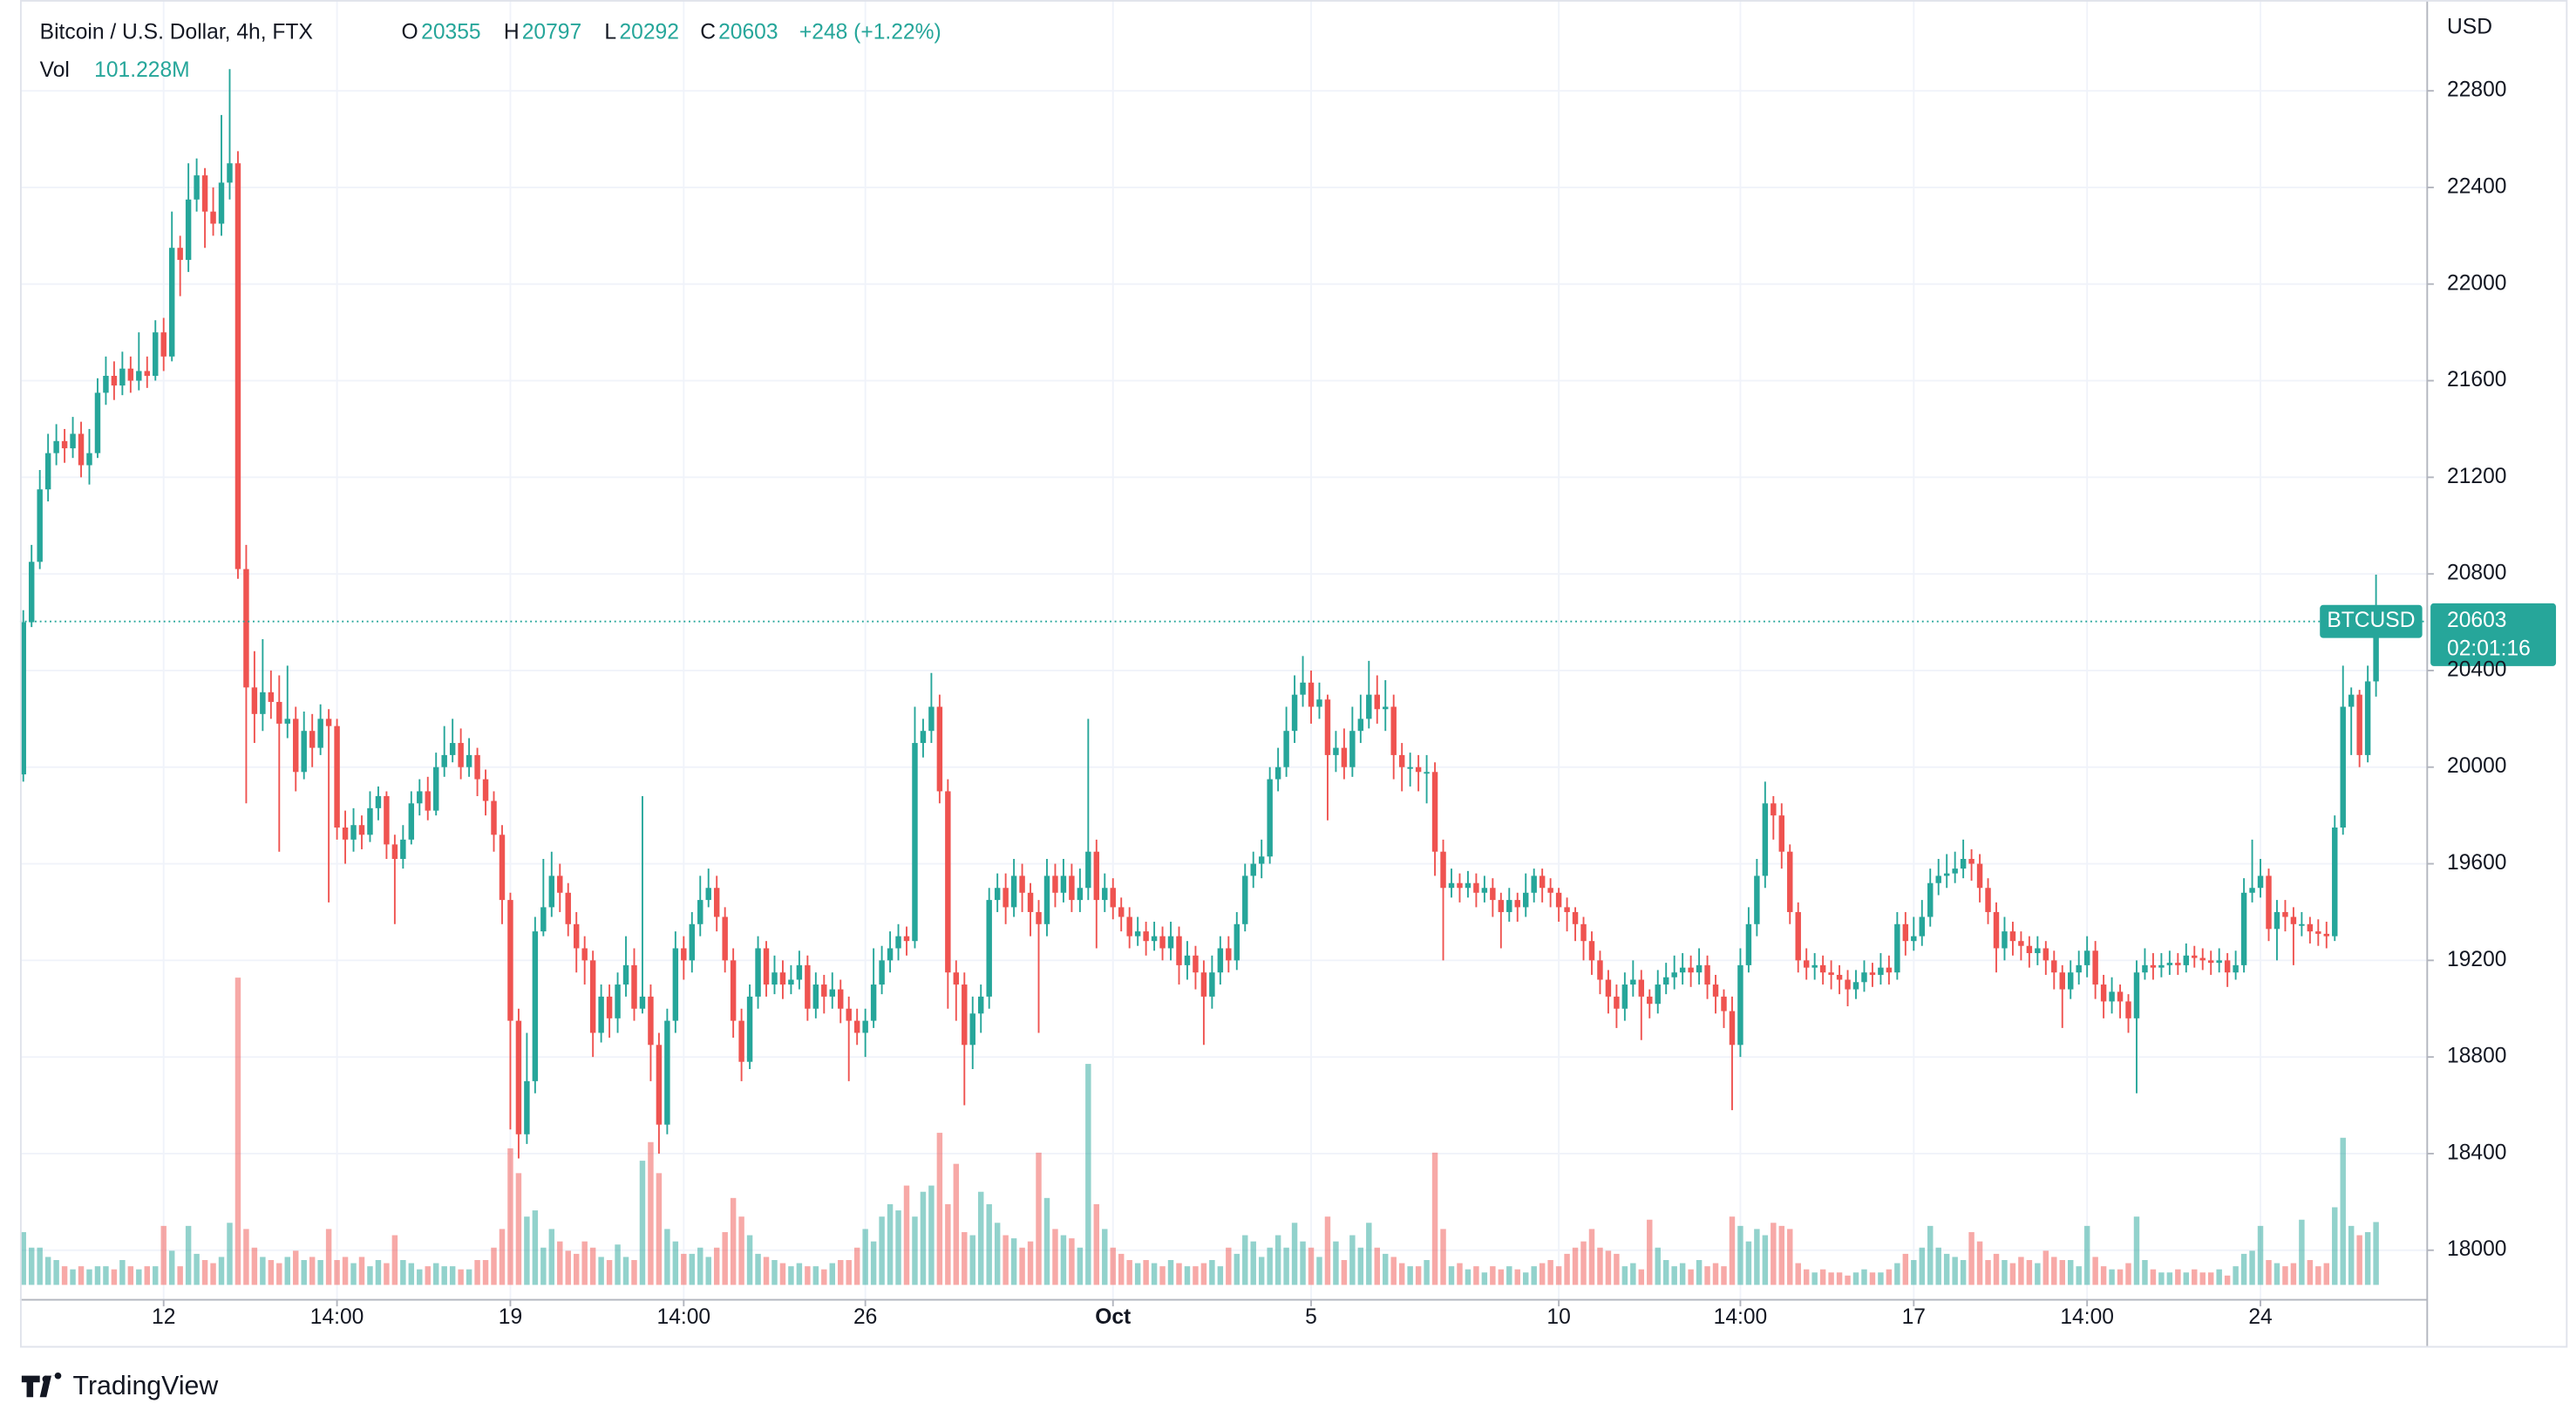 The image size is (2576, 1417). What do you see at coordinates (176, 32) in the screenshot?
I see `symbol-title: Bitcoin / U.S. Dollar, 4h, FTX` at bounding box center [176, 32].